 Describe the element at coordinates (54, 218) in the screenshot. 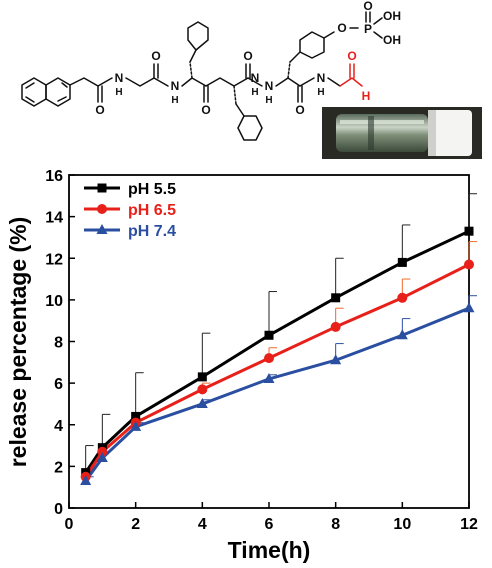

I see `y-tick-label: 14` at that location.